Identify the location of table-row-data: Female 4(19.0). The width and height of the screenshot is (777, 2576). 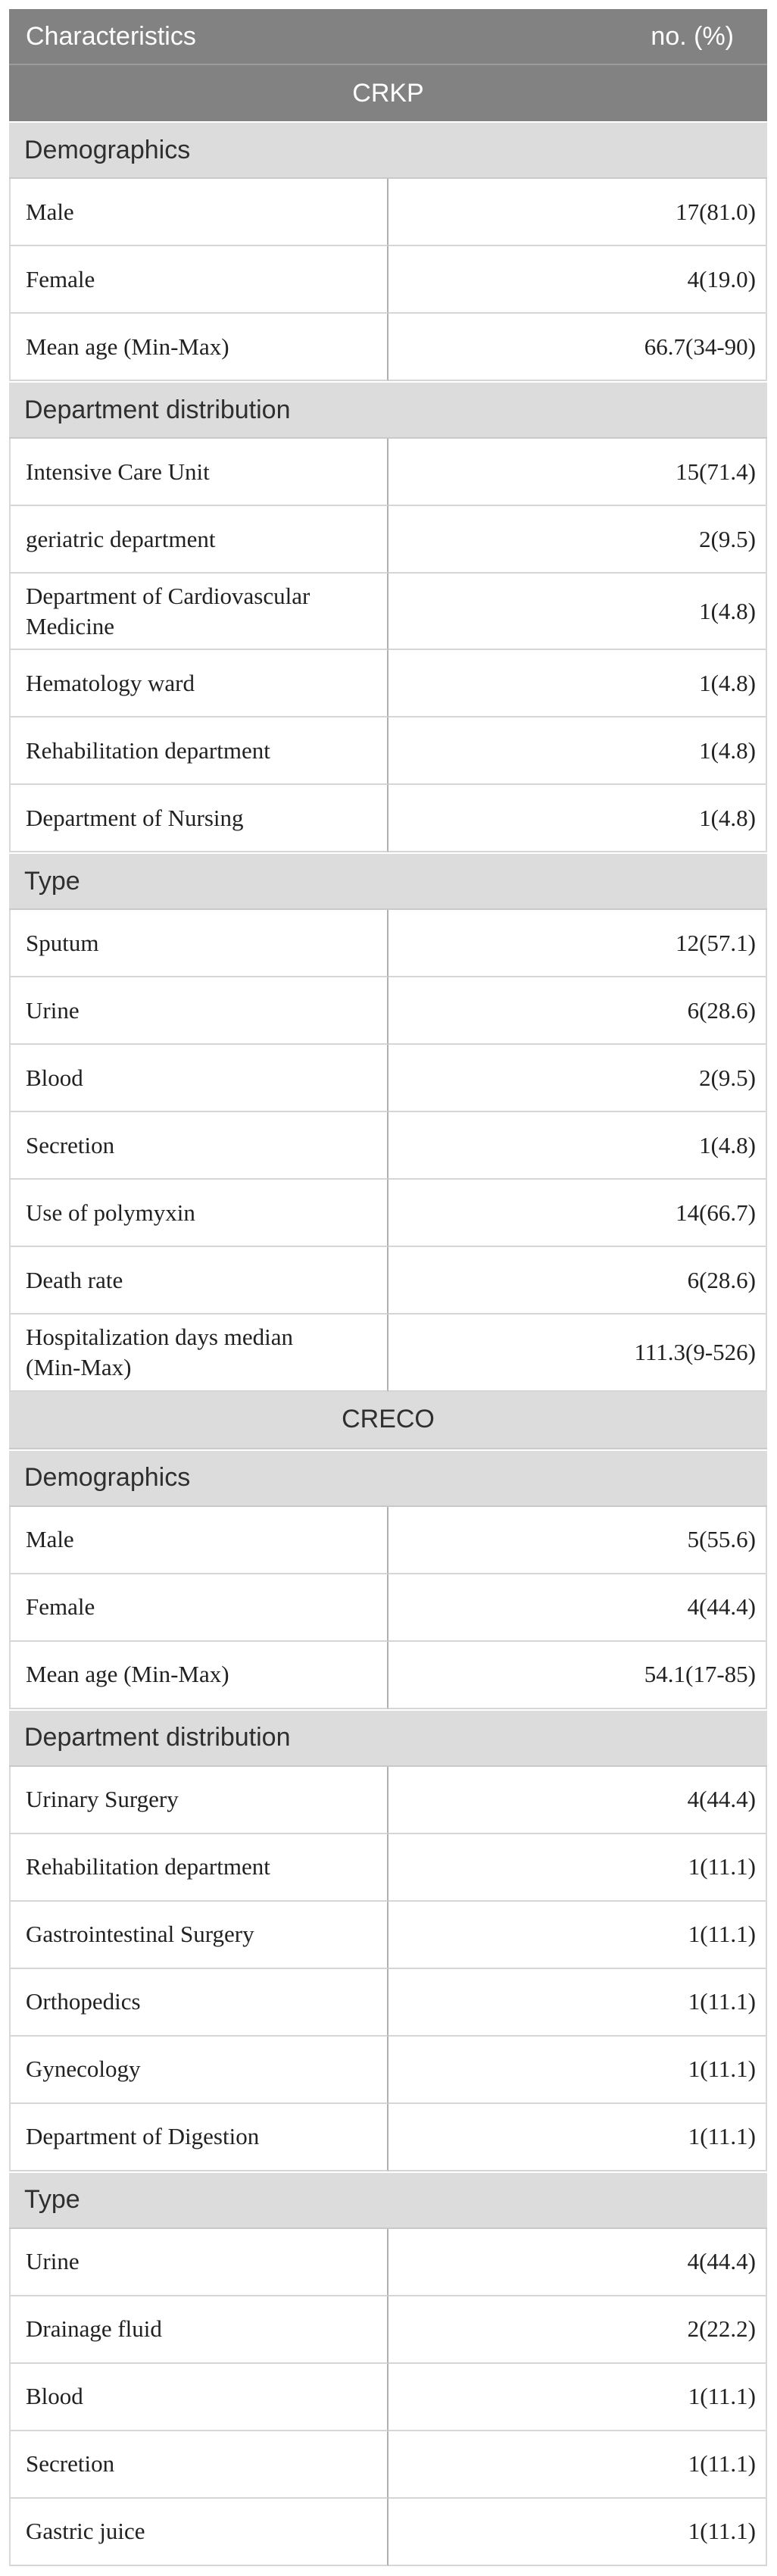
(388, 280).